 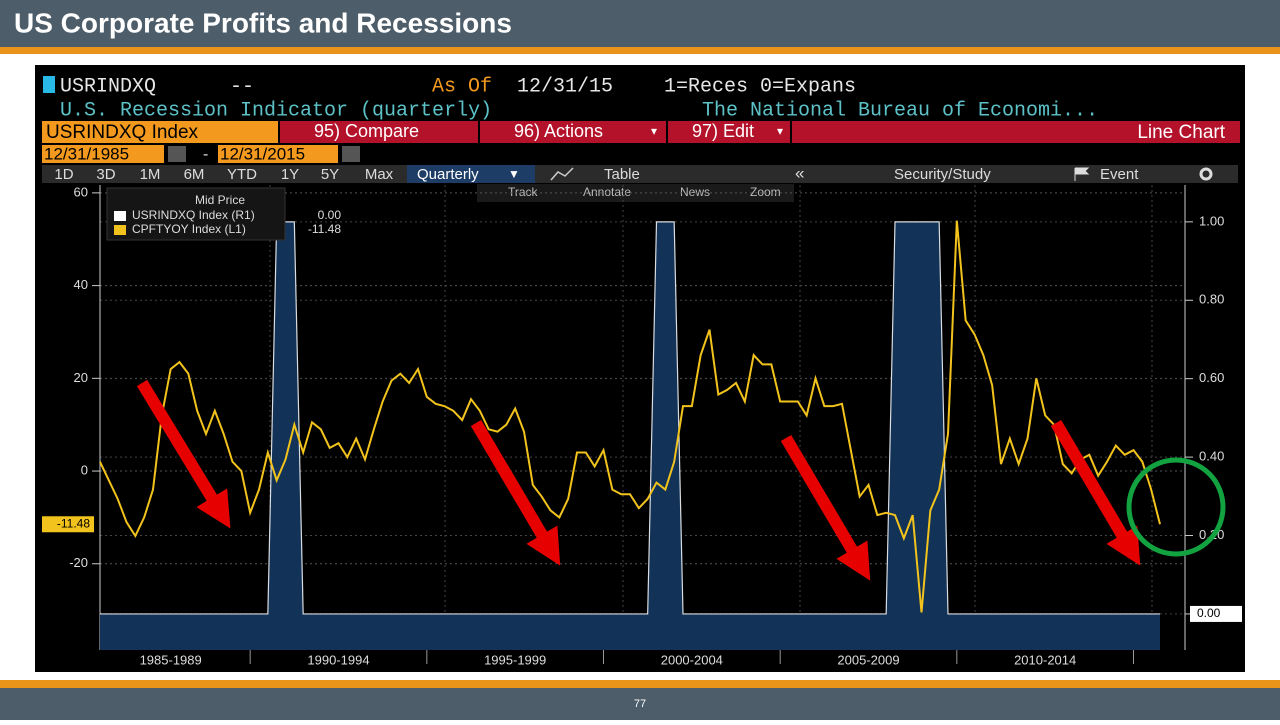 What do you see at coordinates (189, 229) in the screenshot?
I see `legend-name: CPFTYOY Index (L1)` at bounding box center [189, 229].